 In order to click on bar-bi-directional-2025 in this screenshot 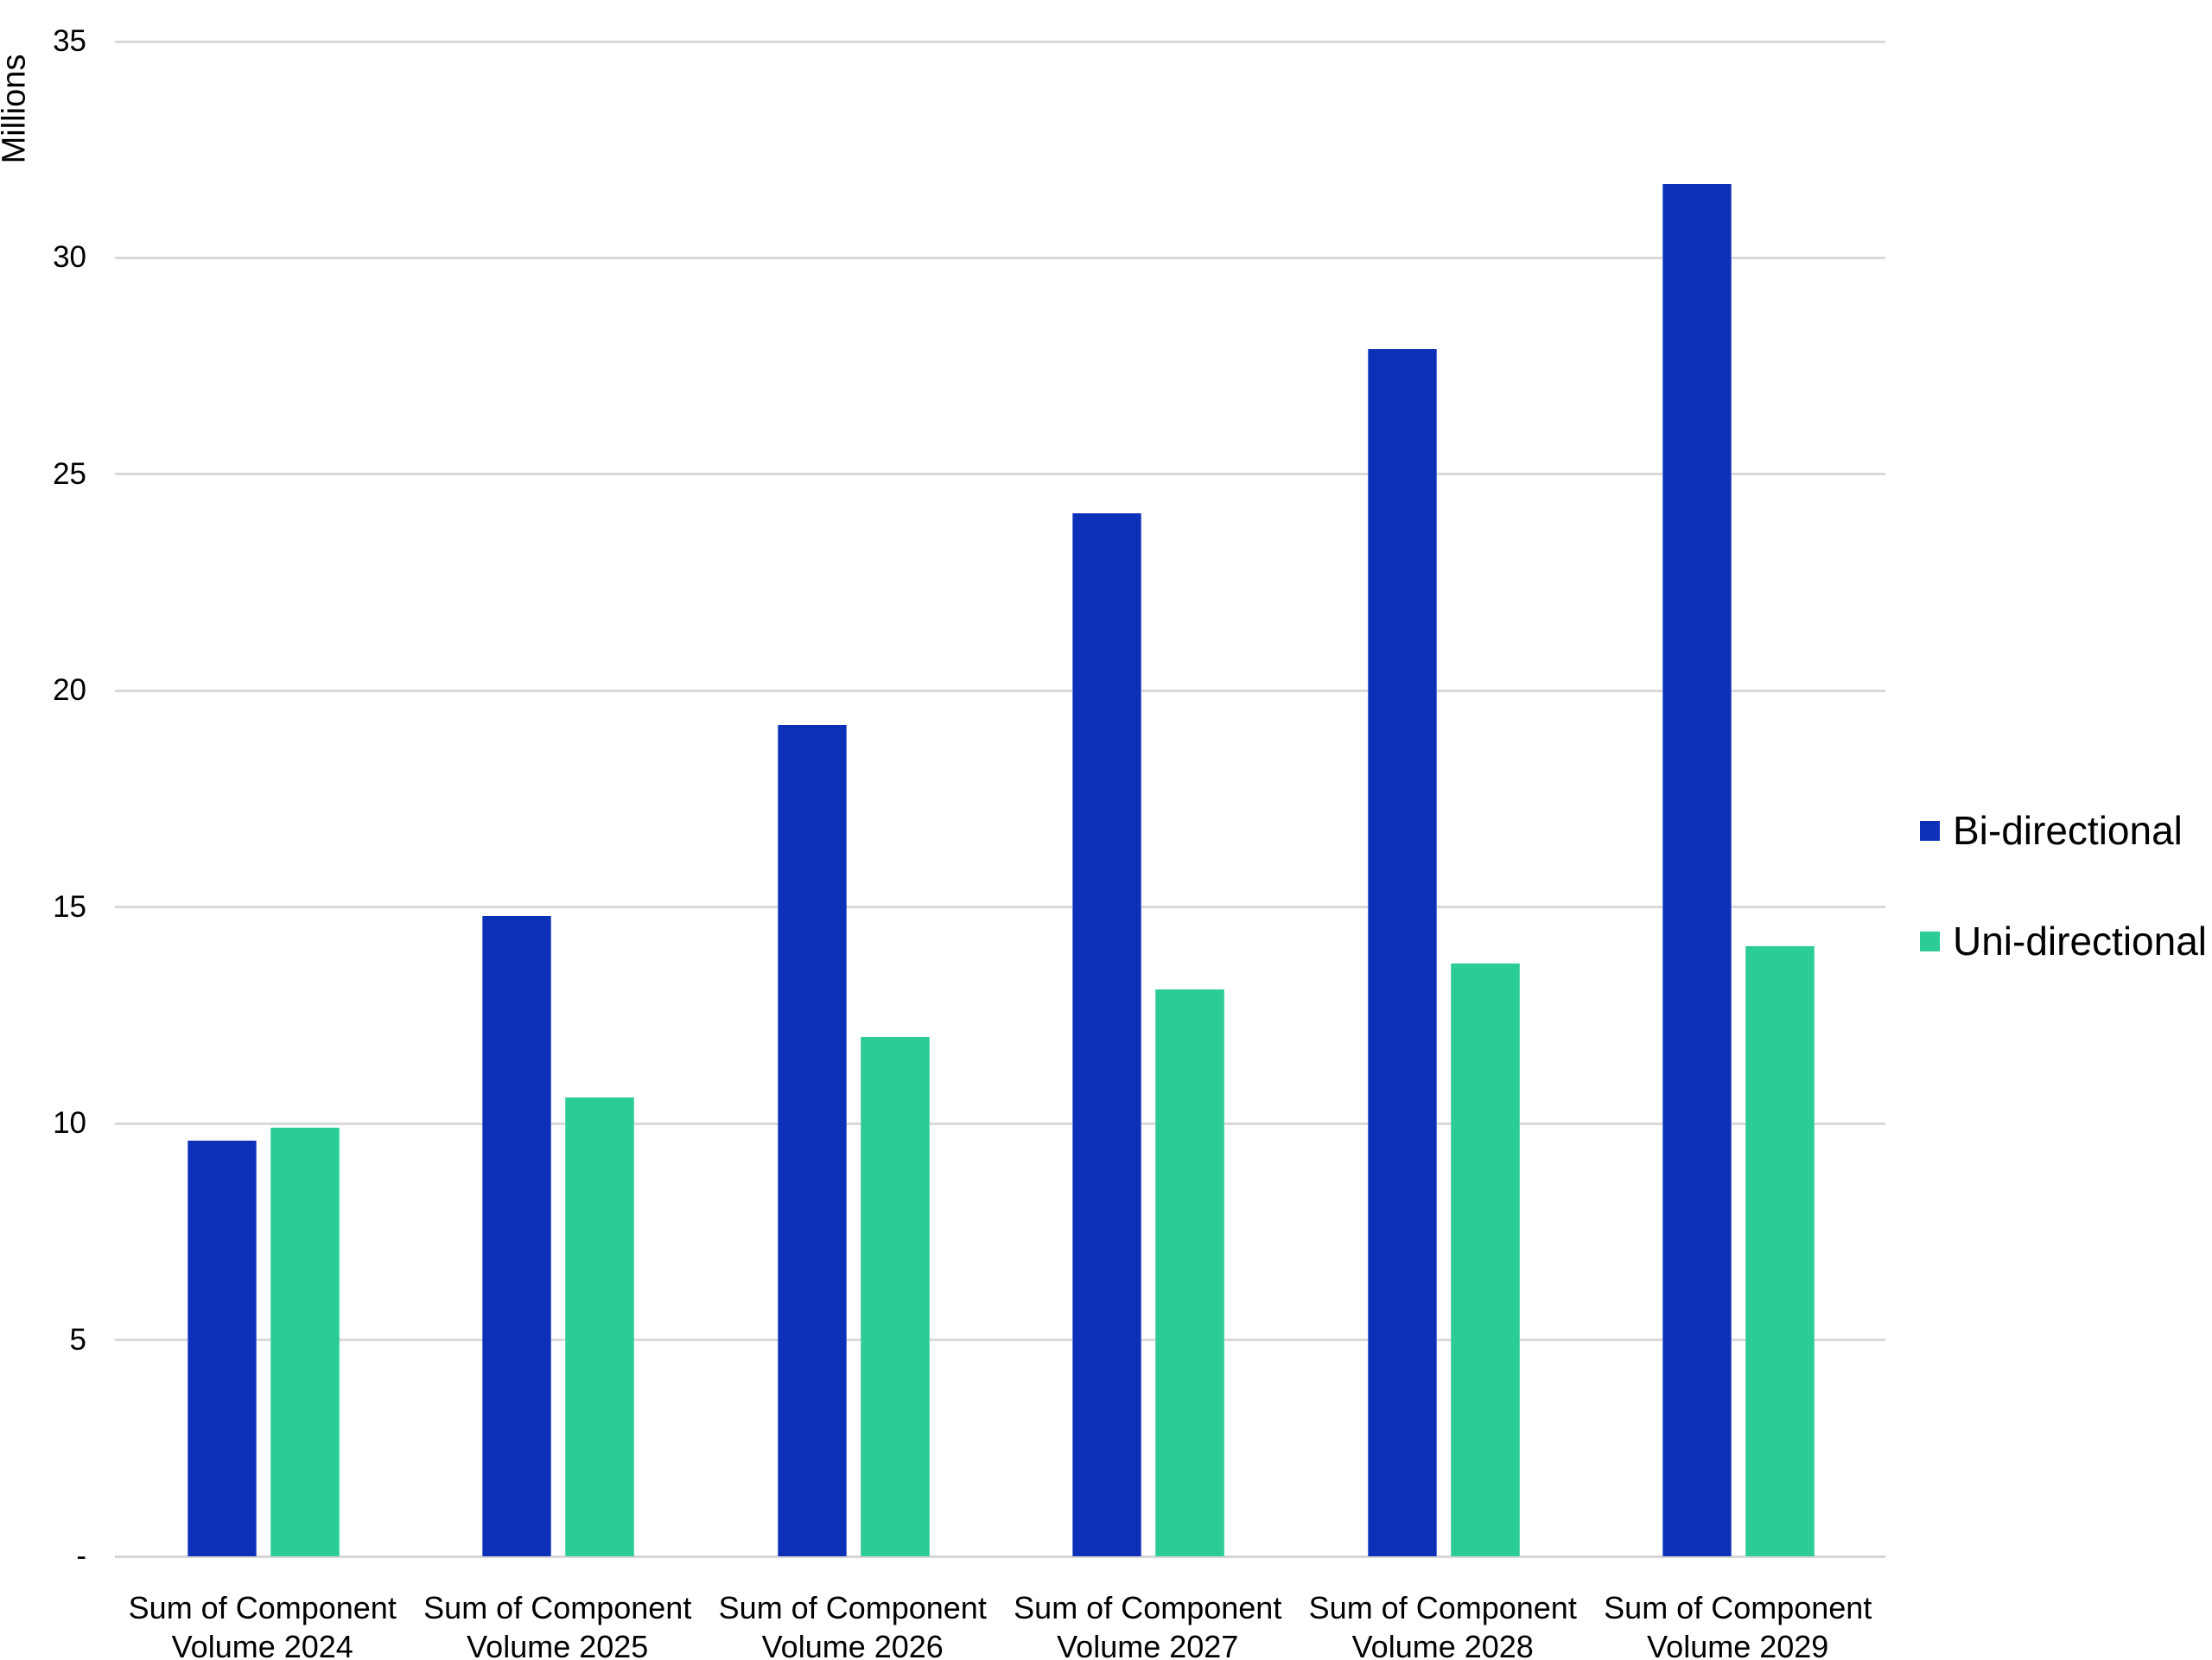, I will do `click(517, 1235)`.